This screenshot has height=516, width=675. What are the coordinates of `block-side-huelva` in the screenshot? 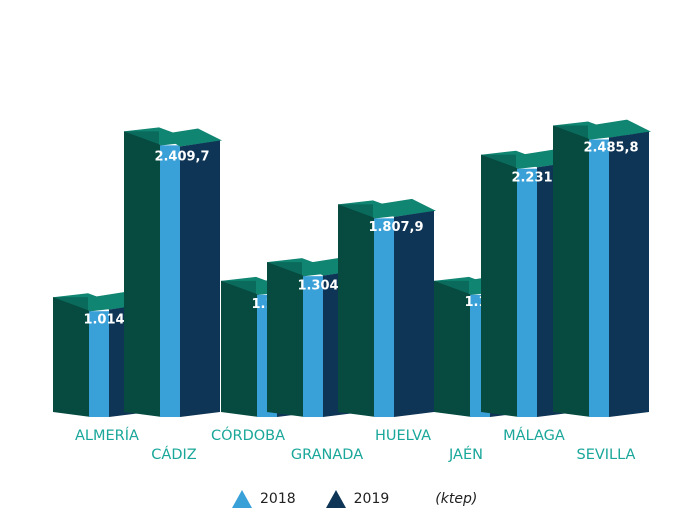 It's located at (357, 310).